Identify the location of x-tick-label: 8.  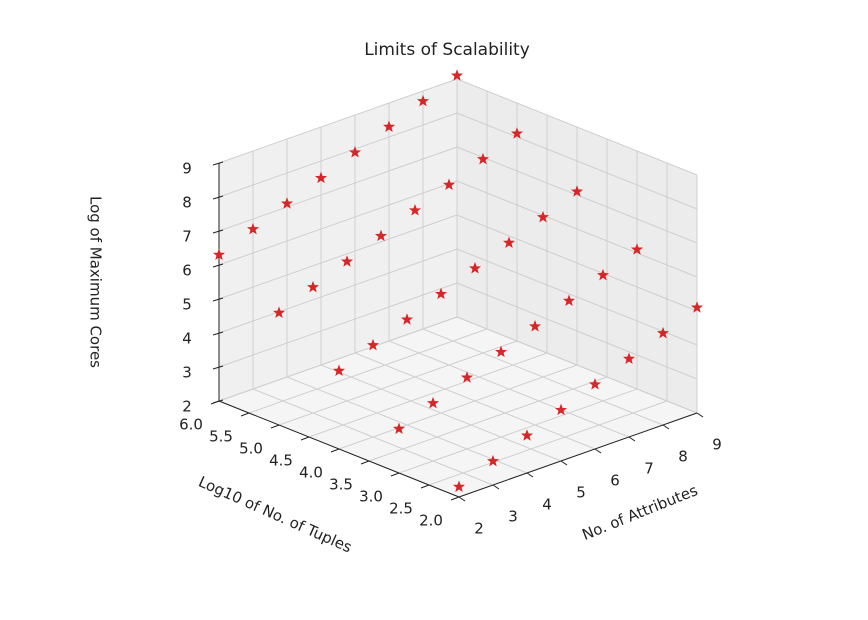
(683, 457).